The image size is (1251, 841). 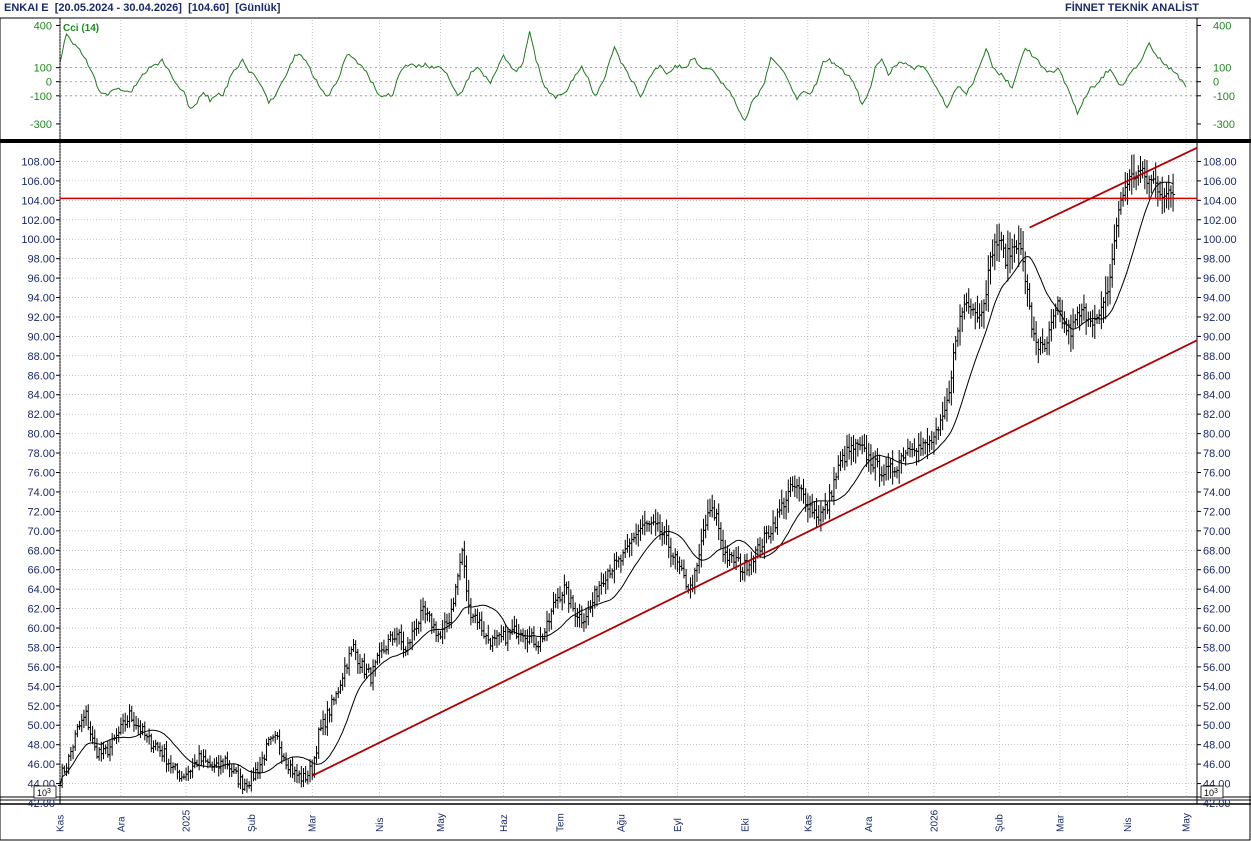 What do you see at coordinates (504, 823) in the screenshot?
I see `x-tick-label: Haz` at bounding box center [504, 823].